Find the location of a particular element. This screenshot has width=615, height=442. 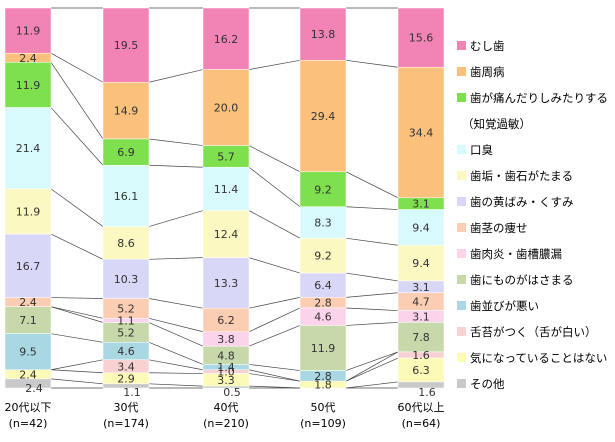

segment-value-label: 14.9 is located at coordinates (126, 111).